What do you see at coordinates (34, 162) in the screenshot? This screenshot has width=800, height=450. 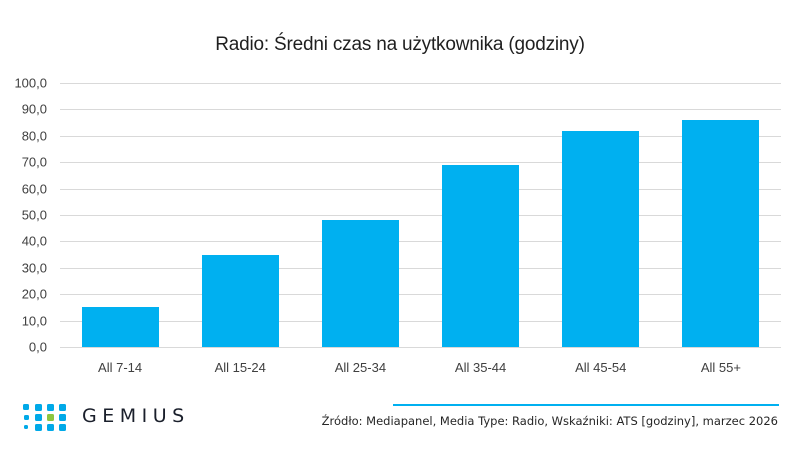 I see `y-tick-label: 70,0` at bounding box center [34, 162].